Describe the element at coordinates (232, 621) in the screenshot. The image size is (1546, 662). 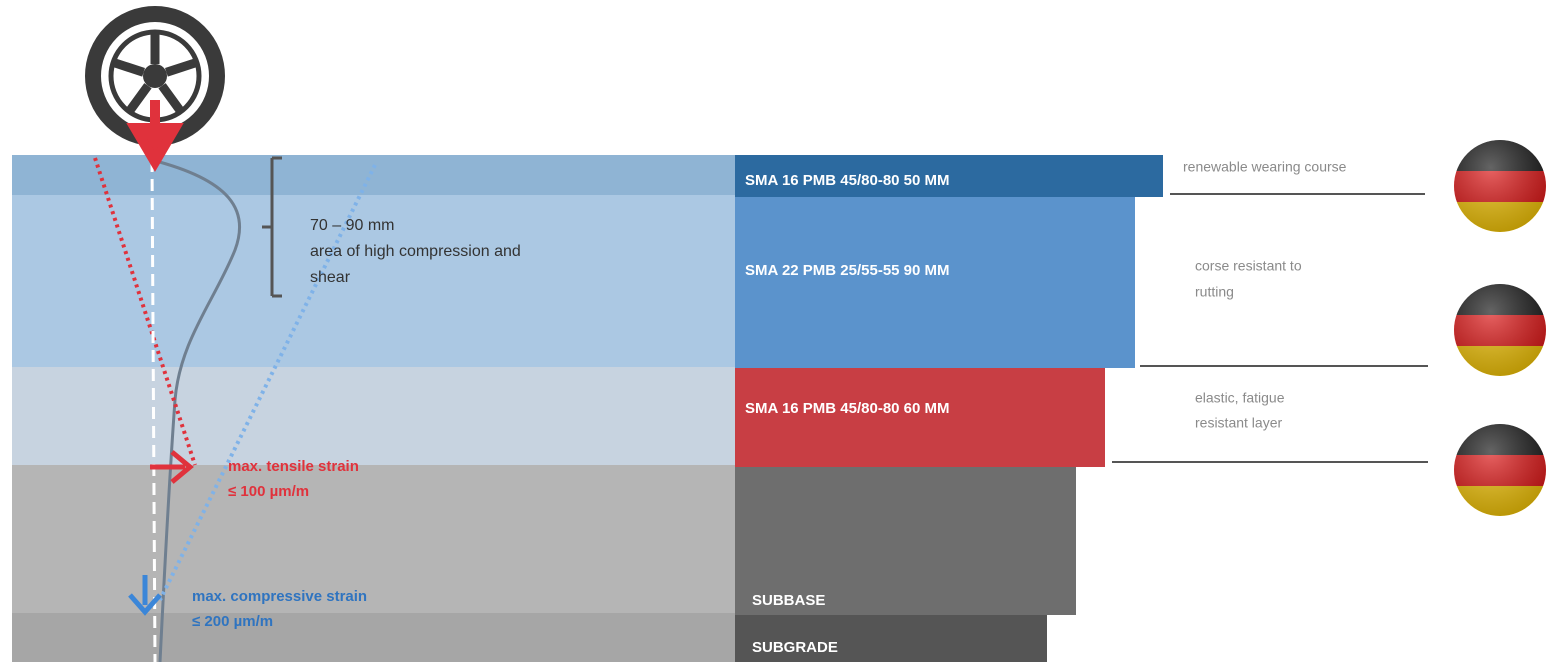
I see `compressive-label: ≤ 200 µm/m` at that location.